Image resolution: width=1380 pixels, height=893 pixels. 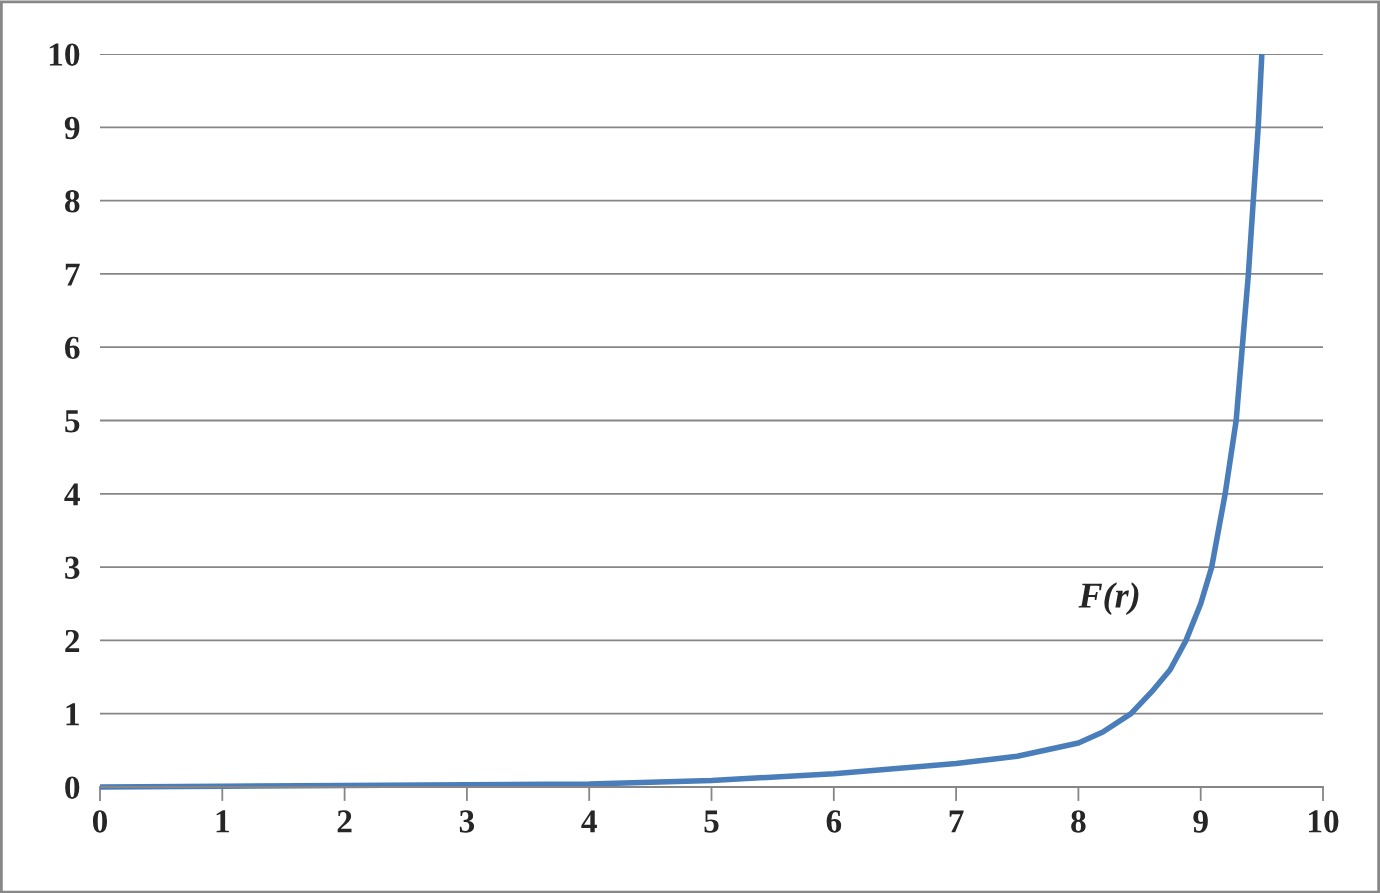 What do you see at coordinates (72, 128) in the screenshot?
I see `y-tick-label: 9` at bounding box center [72, 128].